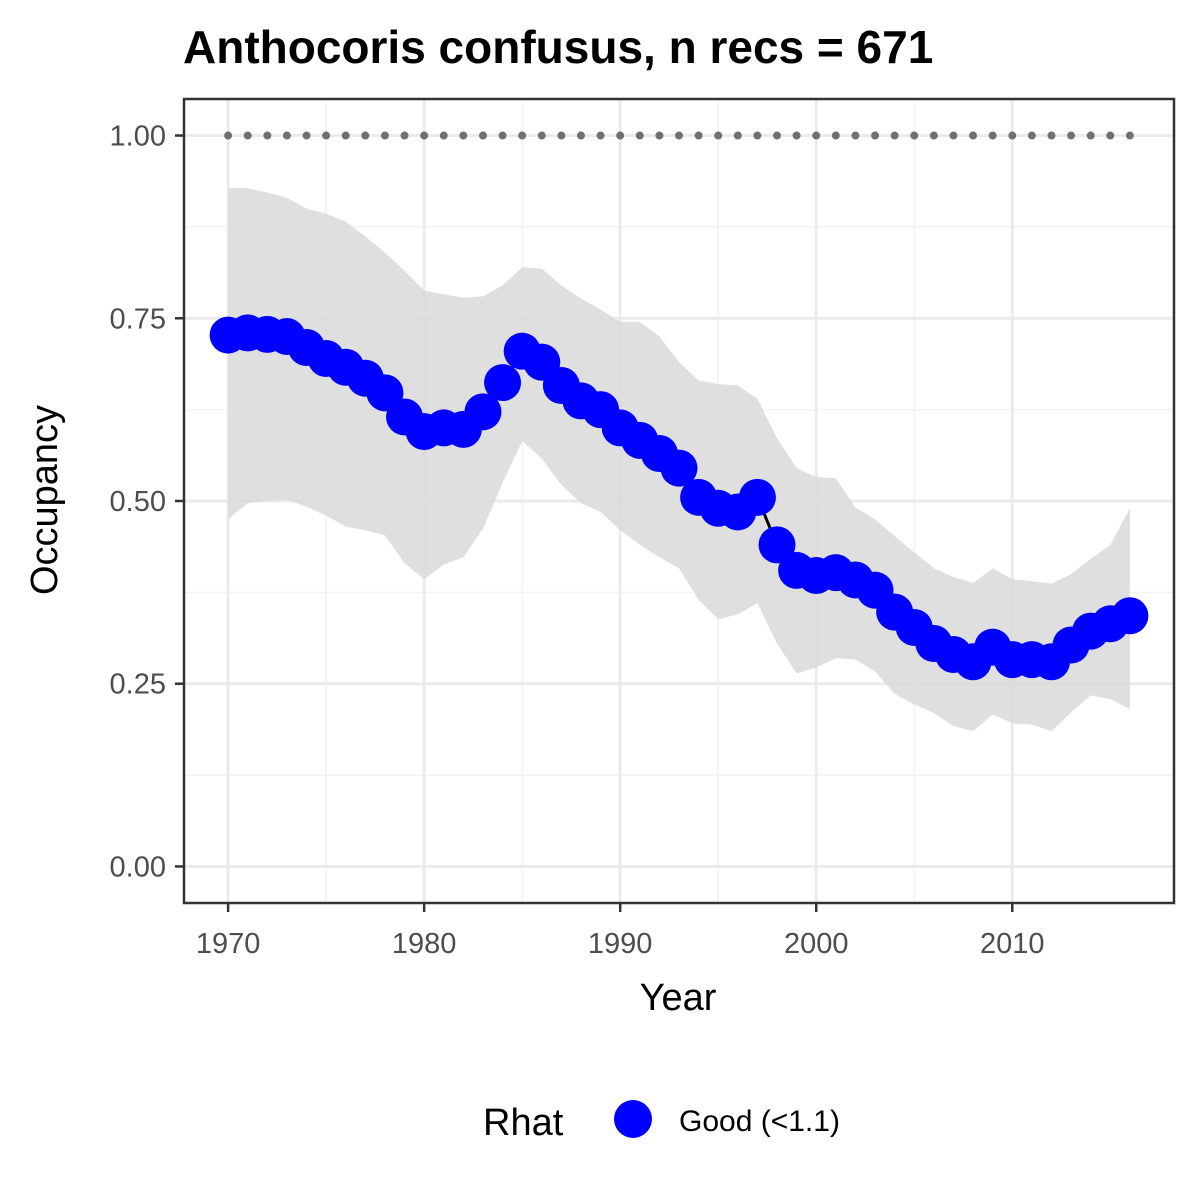  What do you see at coordinates (138, 319) in the screenshot?
I see `y-tick-label: 0.75` at bounding box center [138, 319].